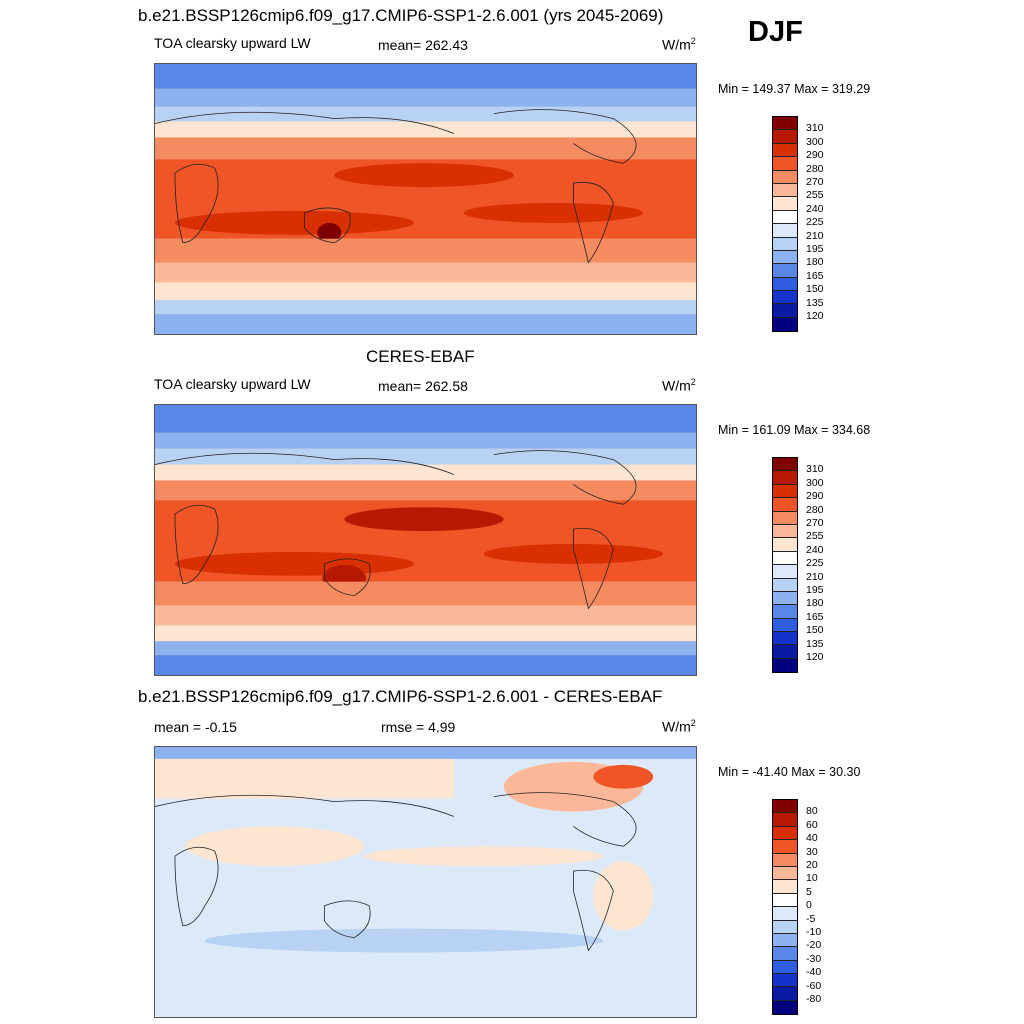 The height and width of the screenshot is (1024, 1024). Describe the element at coordinates (809, 891) in the screenshot. I see `colorbar-tick-label: 5` at that location.